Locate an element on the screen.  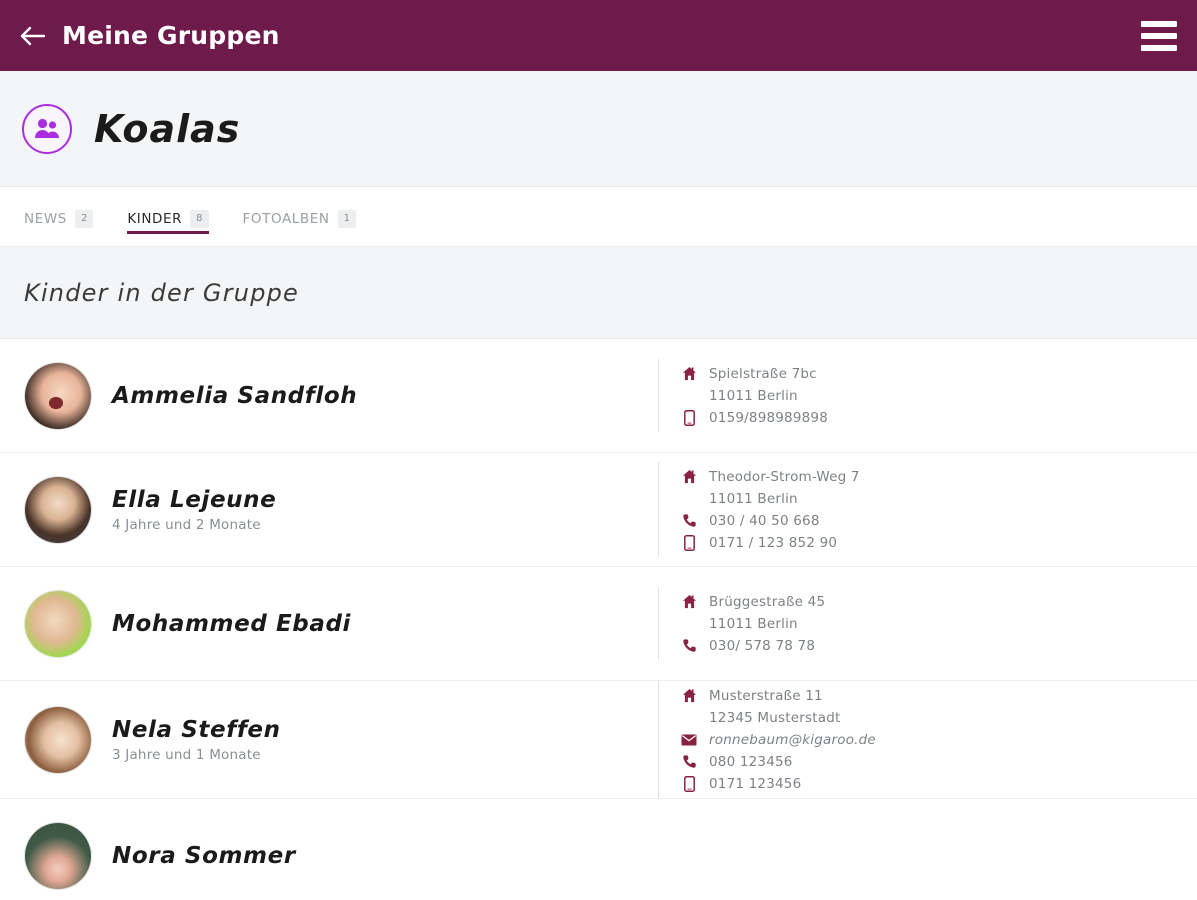
child-name: Mohammed Ebadi is located at coordinates (232, 623).